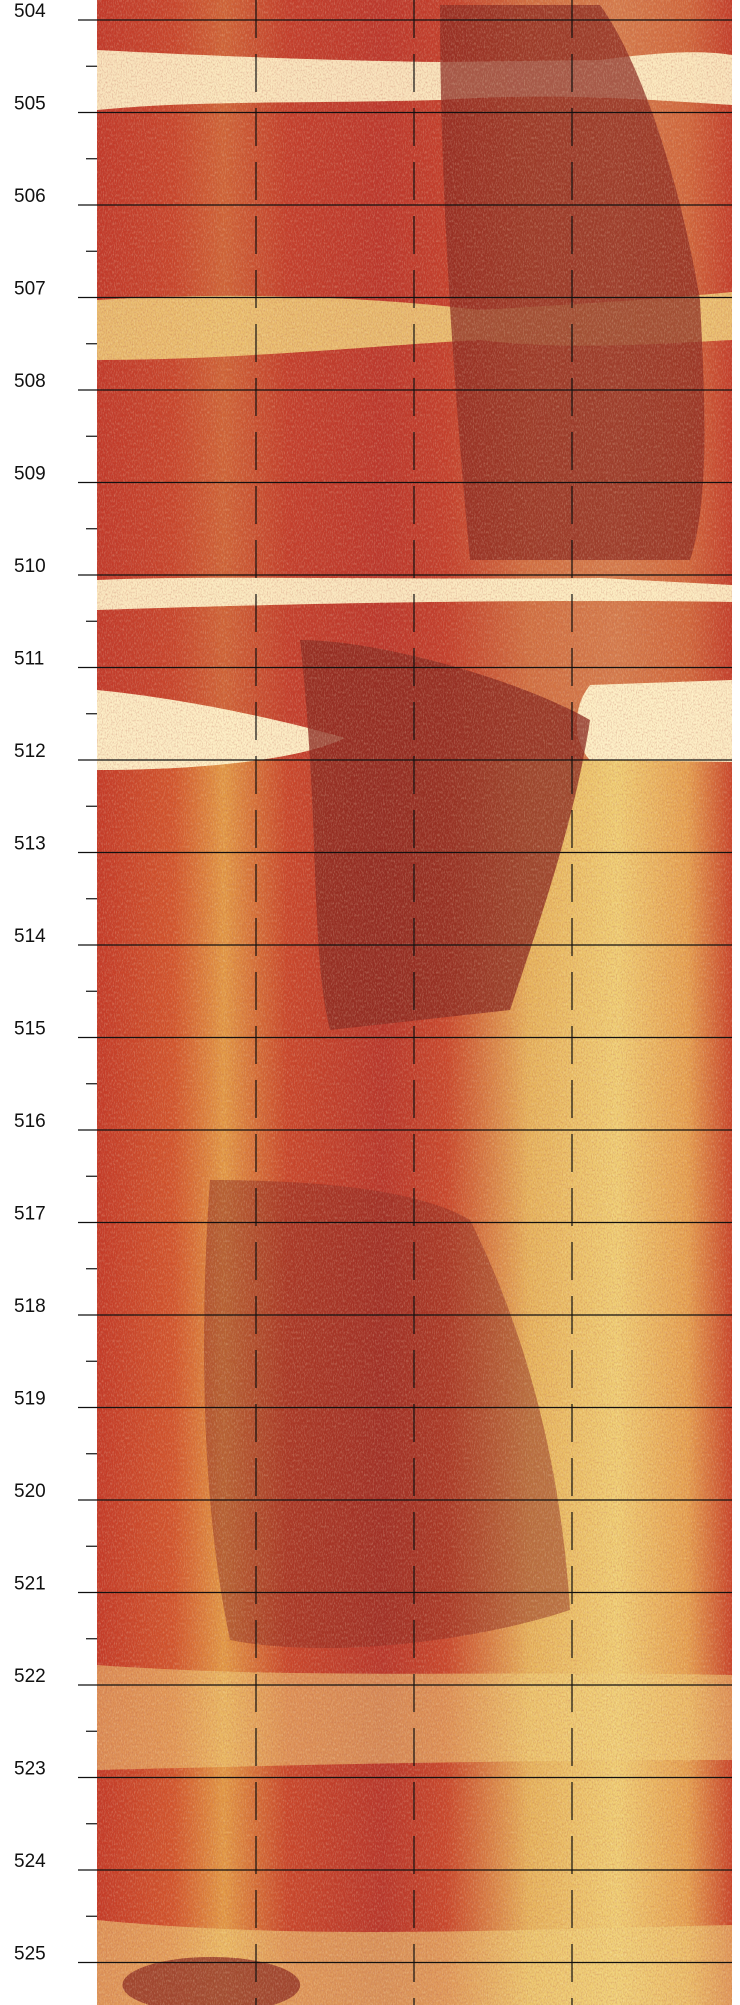  What do you see at coordinates (30, 381) in the screenshot?
I see `depth-label: 508` at bounding box center [30, 381].